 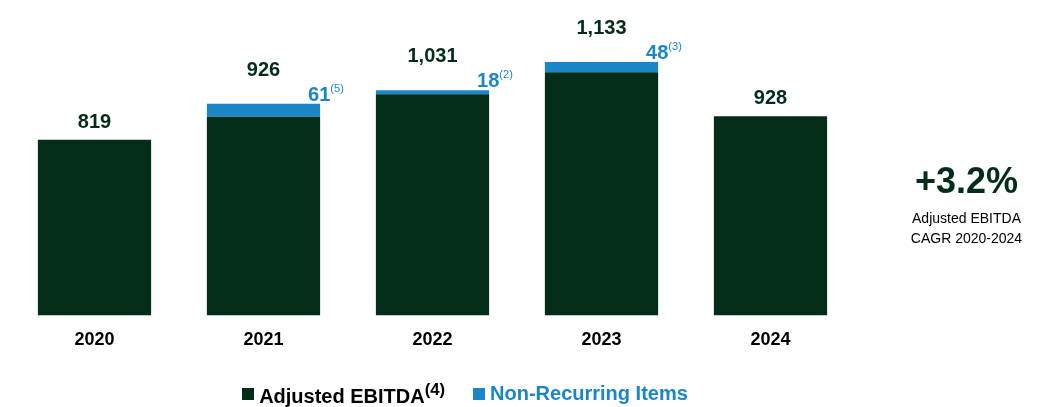 I want to click on data-label: 1,031, so click(x=432, y=55).